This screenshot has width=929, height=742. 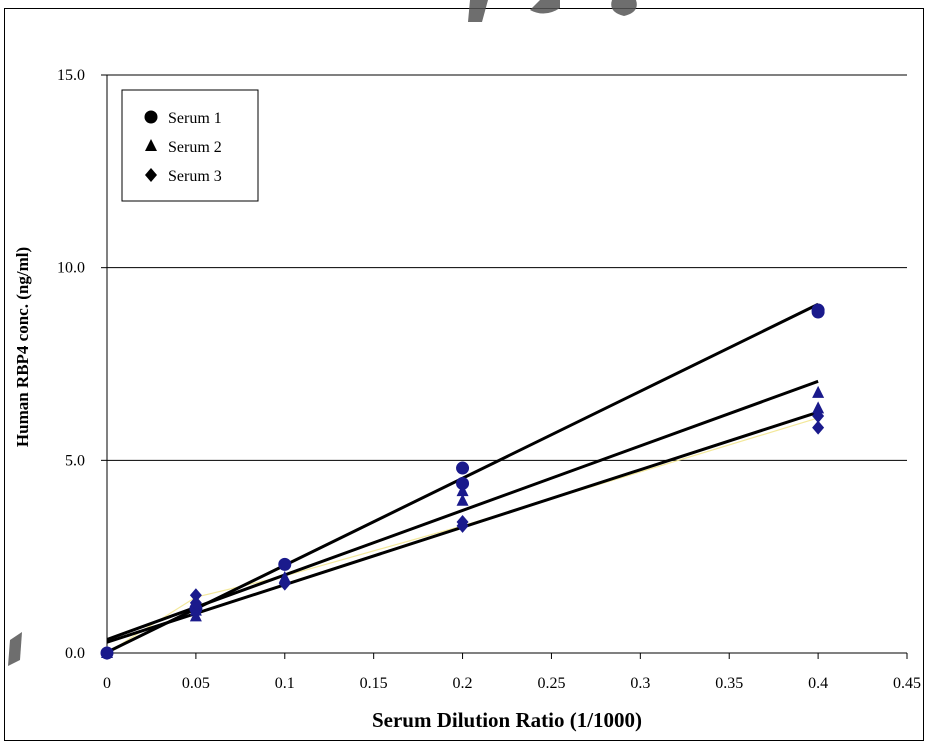 I want to click on x-tick-label-3: 0.15, so click(x=374, y=683).